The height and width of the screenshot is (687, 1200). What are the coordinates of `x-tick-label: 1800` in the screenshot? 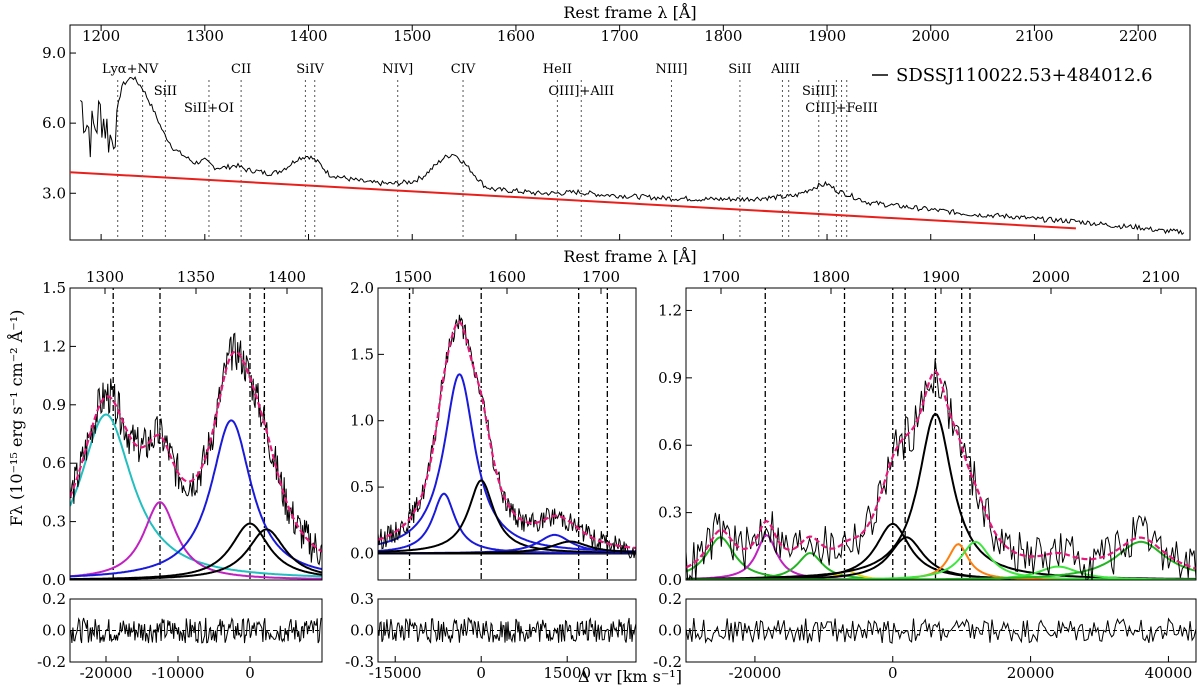 It's located at (723, 36).